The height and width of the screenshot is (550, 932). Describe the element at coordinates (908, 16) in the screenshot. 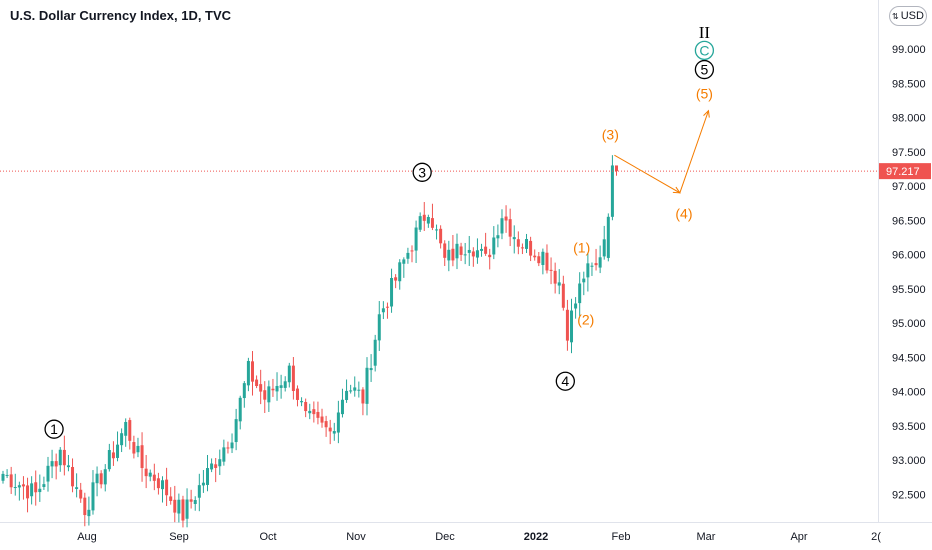

I see `currency-selector-button: ⇅ USD` at that location.